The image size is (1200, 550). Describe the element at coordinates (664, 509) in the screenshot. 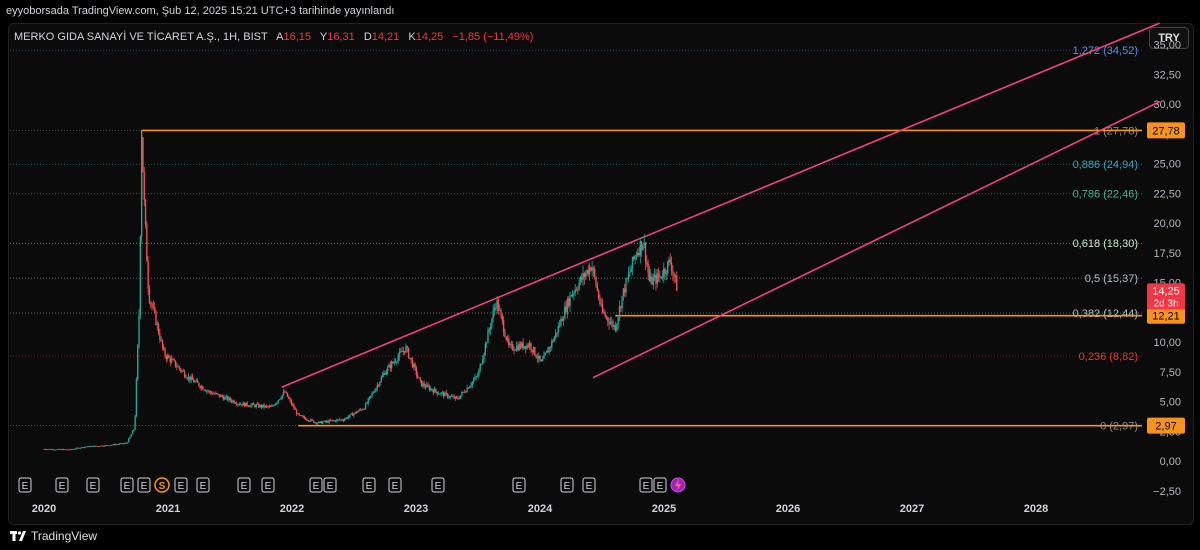

I see `x-tick-label: 2025` at that location.